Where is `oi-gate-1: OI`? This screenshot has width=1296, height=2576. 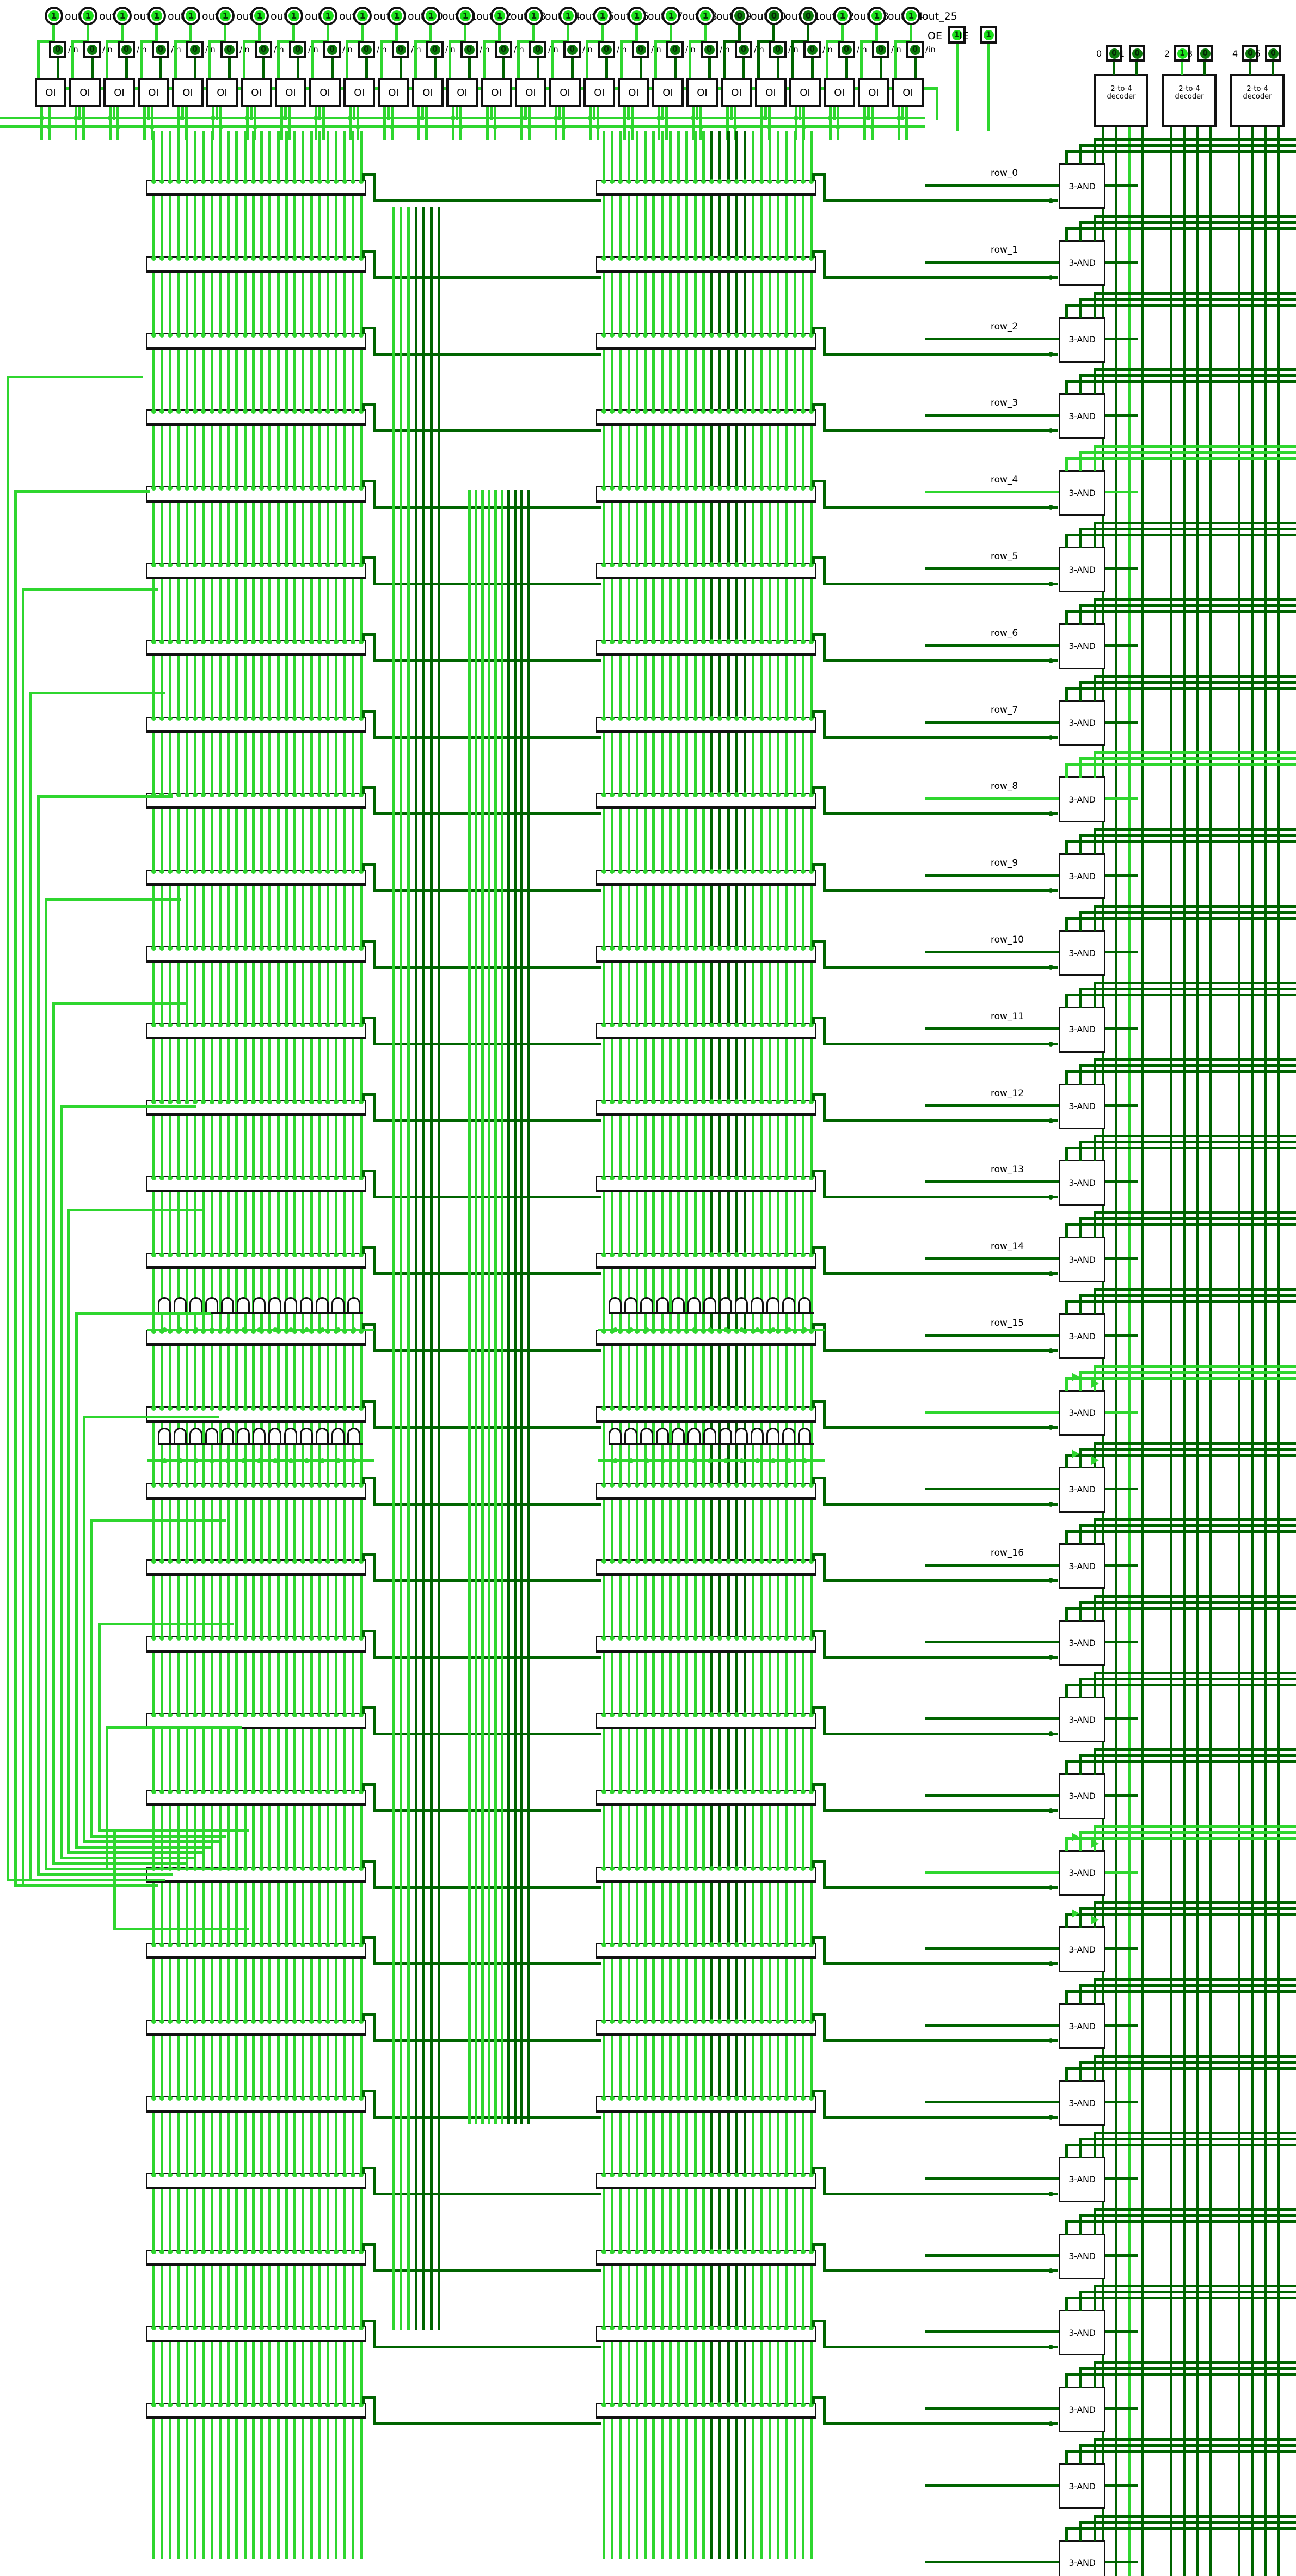 oi-gate-1: OI is located at coordinates (85, 92).